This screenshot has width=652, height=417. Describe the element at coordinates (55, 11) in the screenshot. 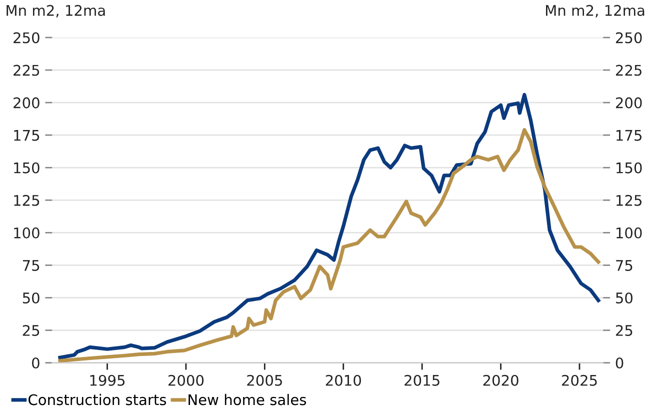

I see `y-axis-title: Mn m2, 12ma` at that location.